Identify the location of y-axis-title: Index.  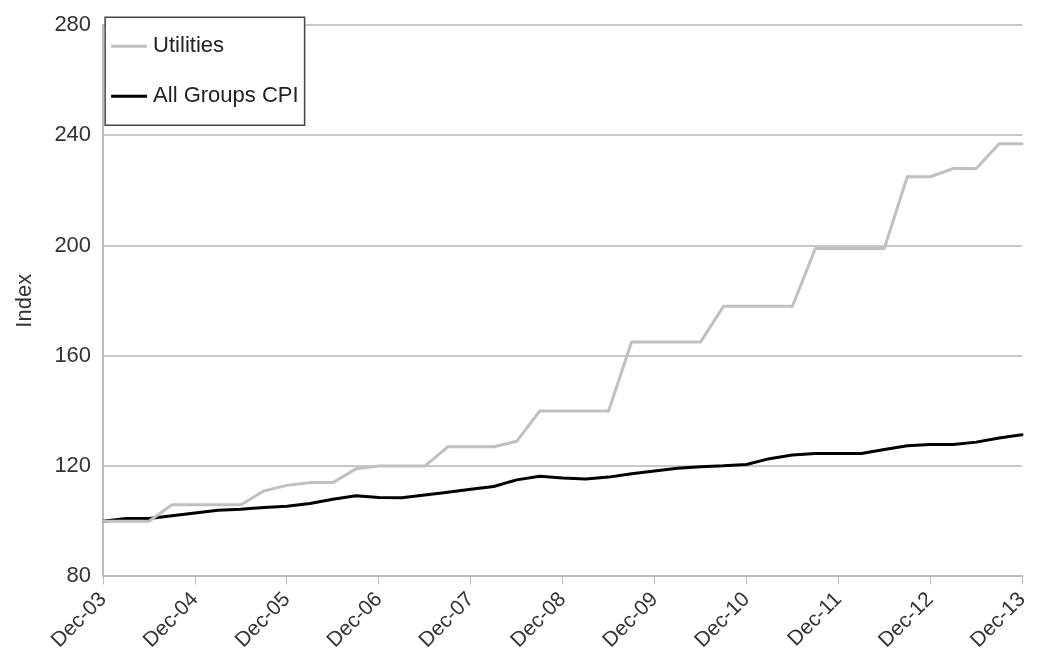
(24, 300).